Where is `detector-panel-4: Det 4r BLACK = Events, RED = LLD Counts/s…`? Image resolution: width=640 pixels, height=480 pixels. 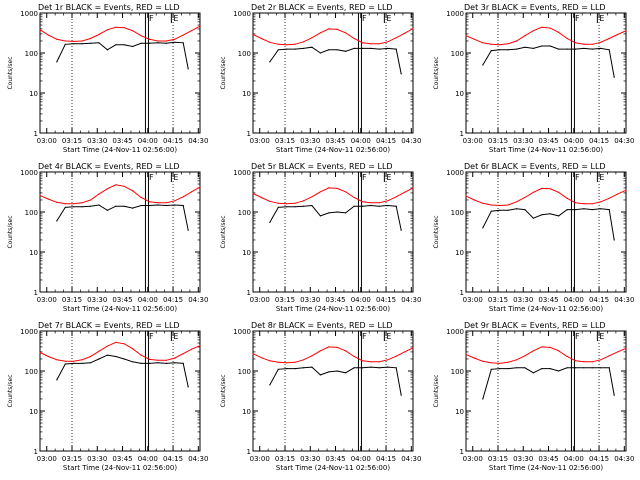
detector-panel-4: Det 4r BLACK = Events, RED = LLD Counts/s… is located at coordinates (107, 237).